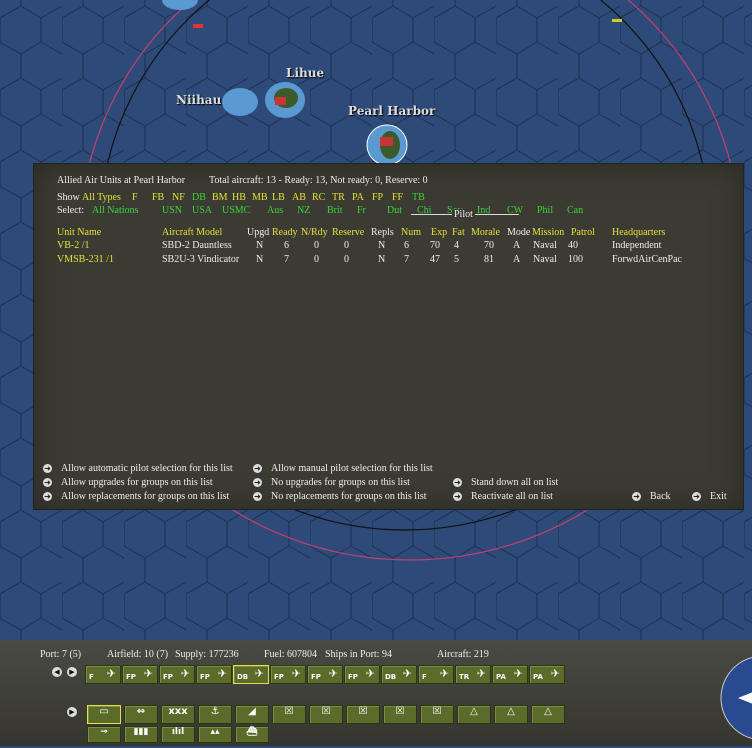 This screenshot has height=748, width=752. What do you see at coordinates (362, 674) in the screenshot?
I see `air-group-button-7: ✈ FP` at bounding box center [362, 674].